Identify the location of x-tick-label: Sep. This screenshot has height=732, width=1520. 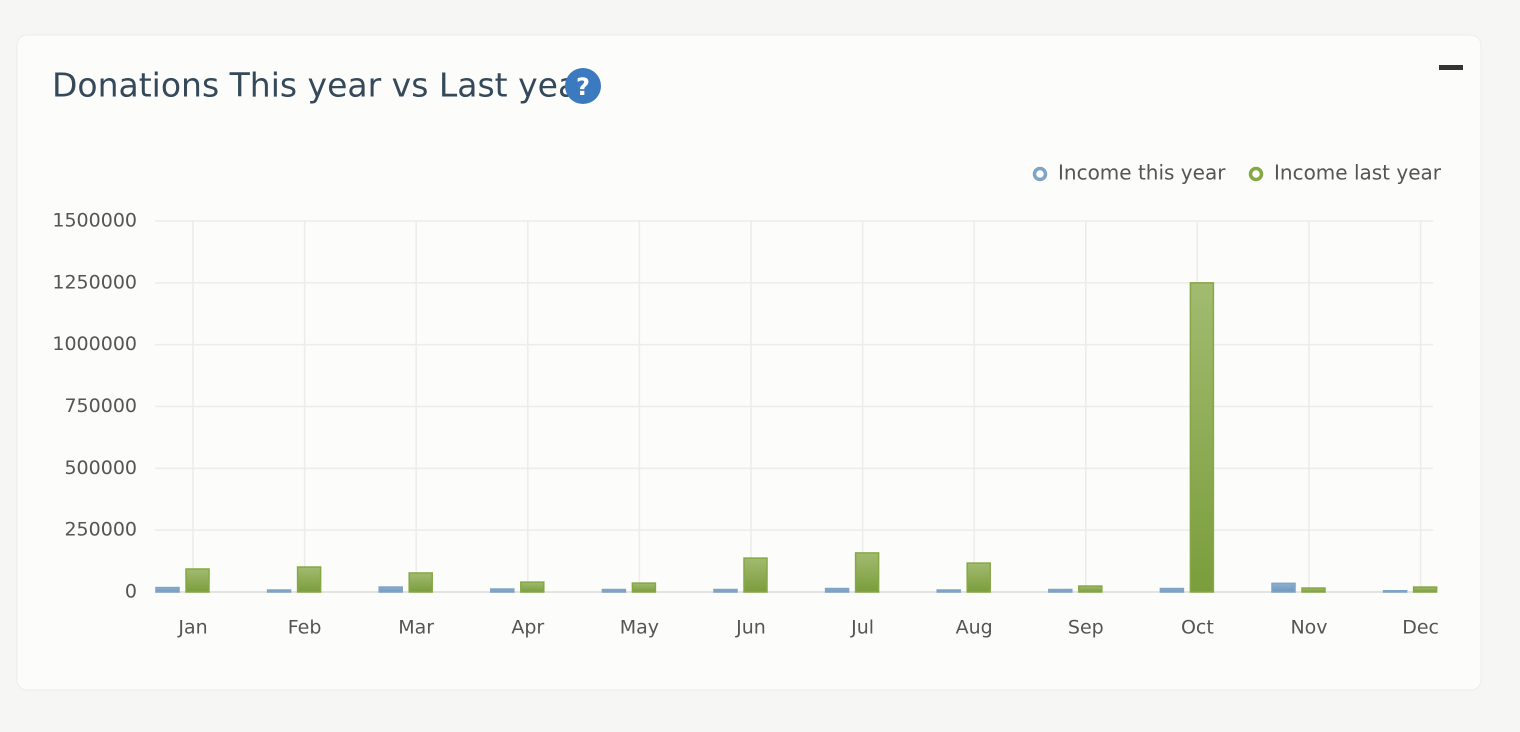
(1086, 628).